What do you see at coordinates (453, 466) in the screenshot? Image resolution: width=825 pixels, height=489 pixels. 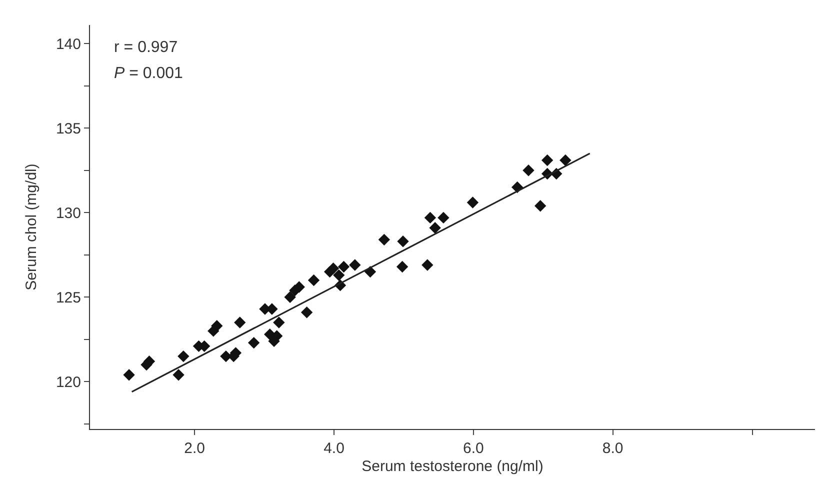 I see `x-axis-title: Serum testosterone (ng/ml)` at bounding box center [453, 466].